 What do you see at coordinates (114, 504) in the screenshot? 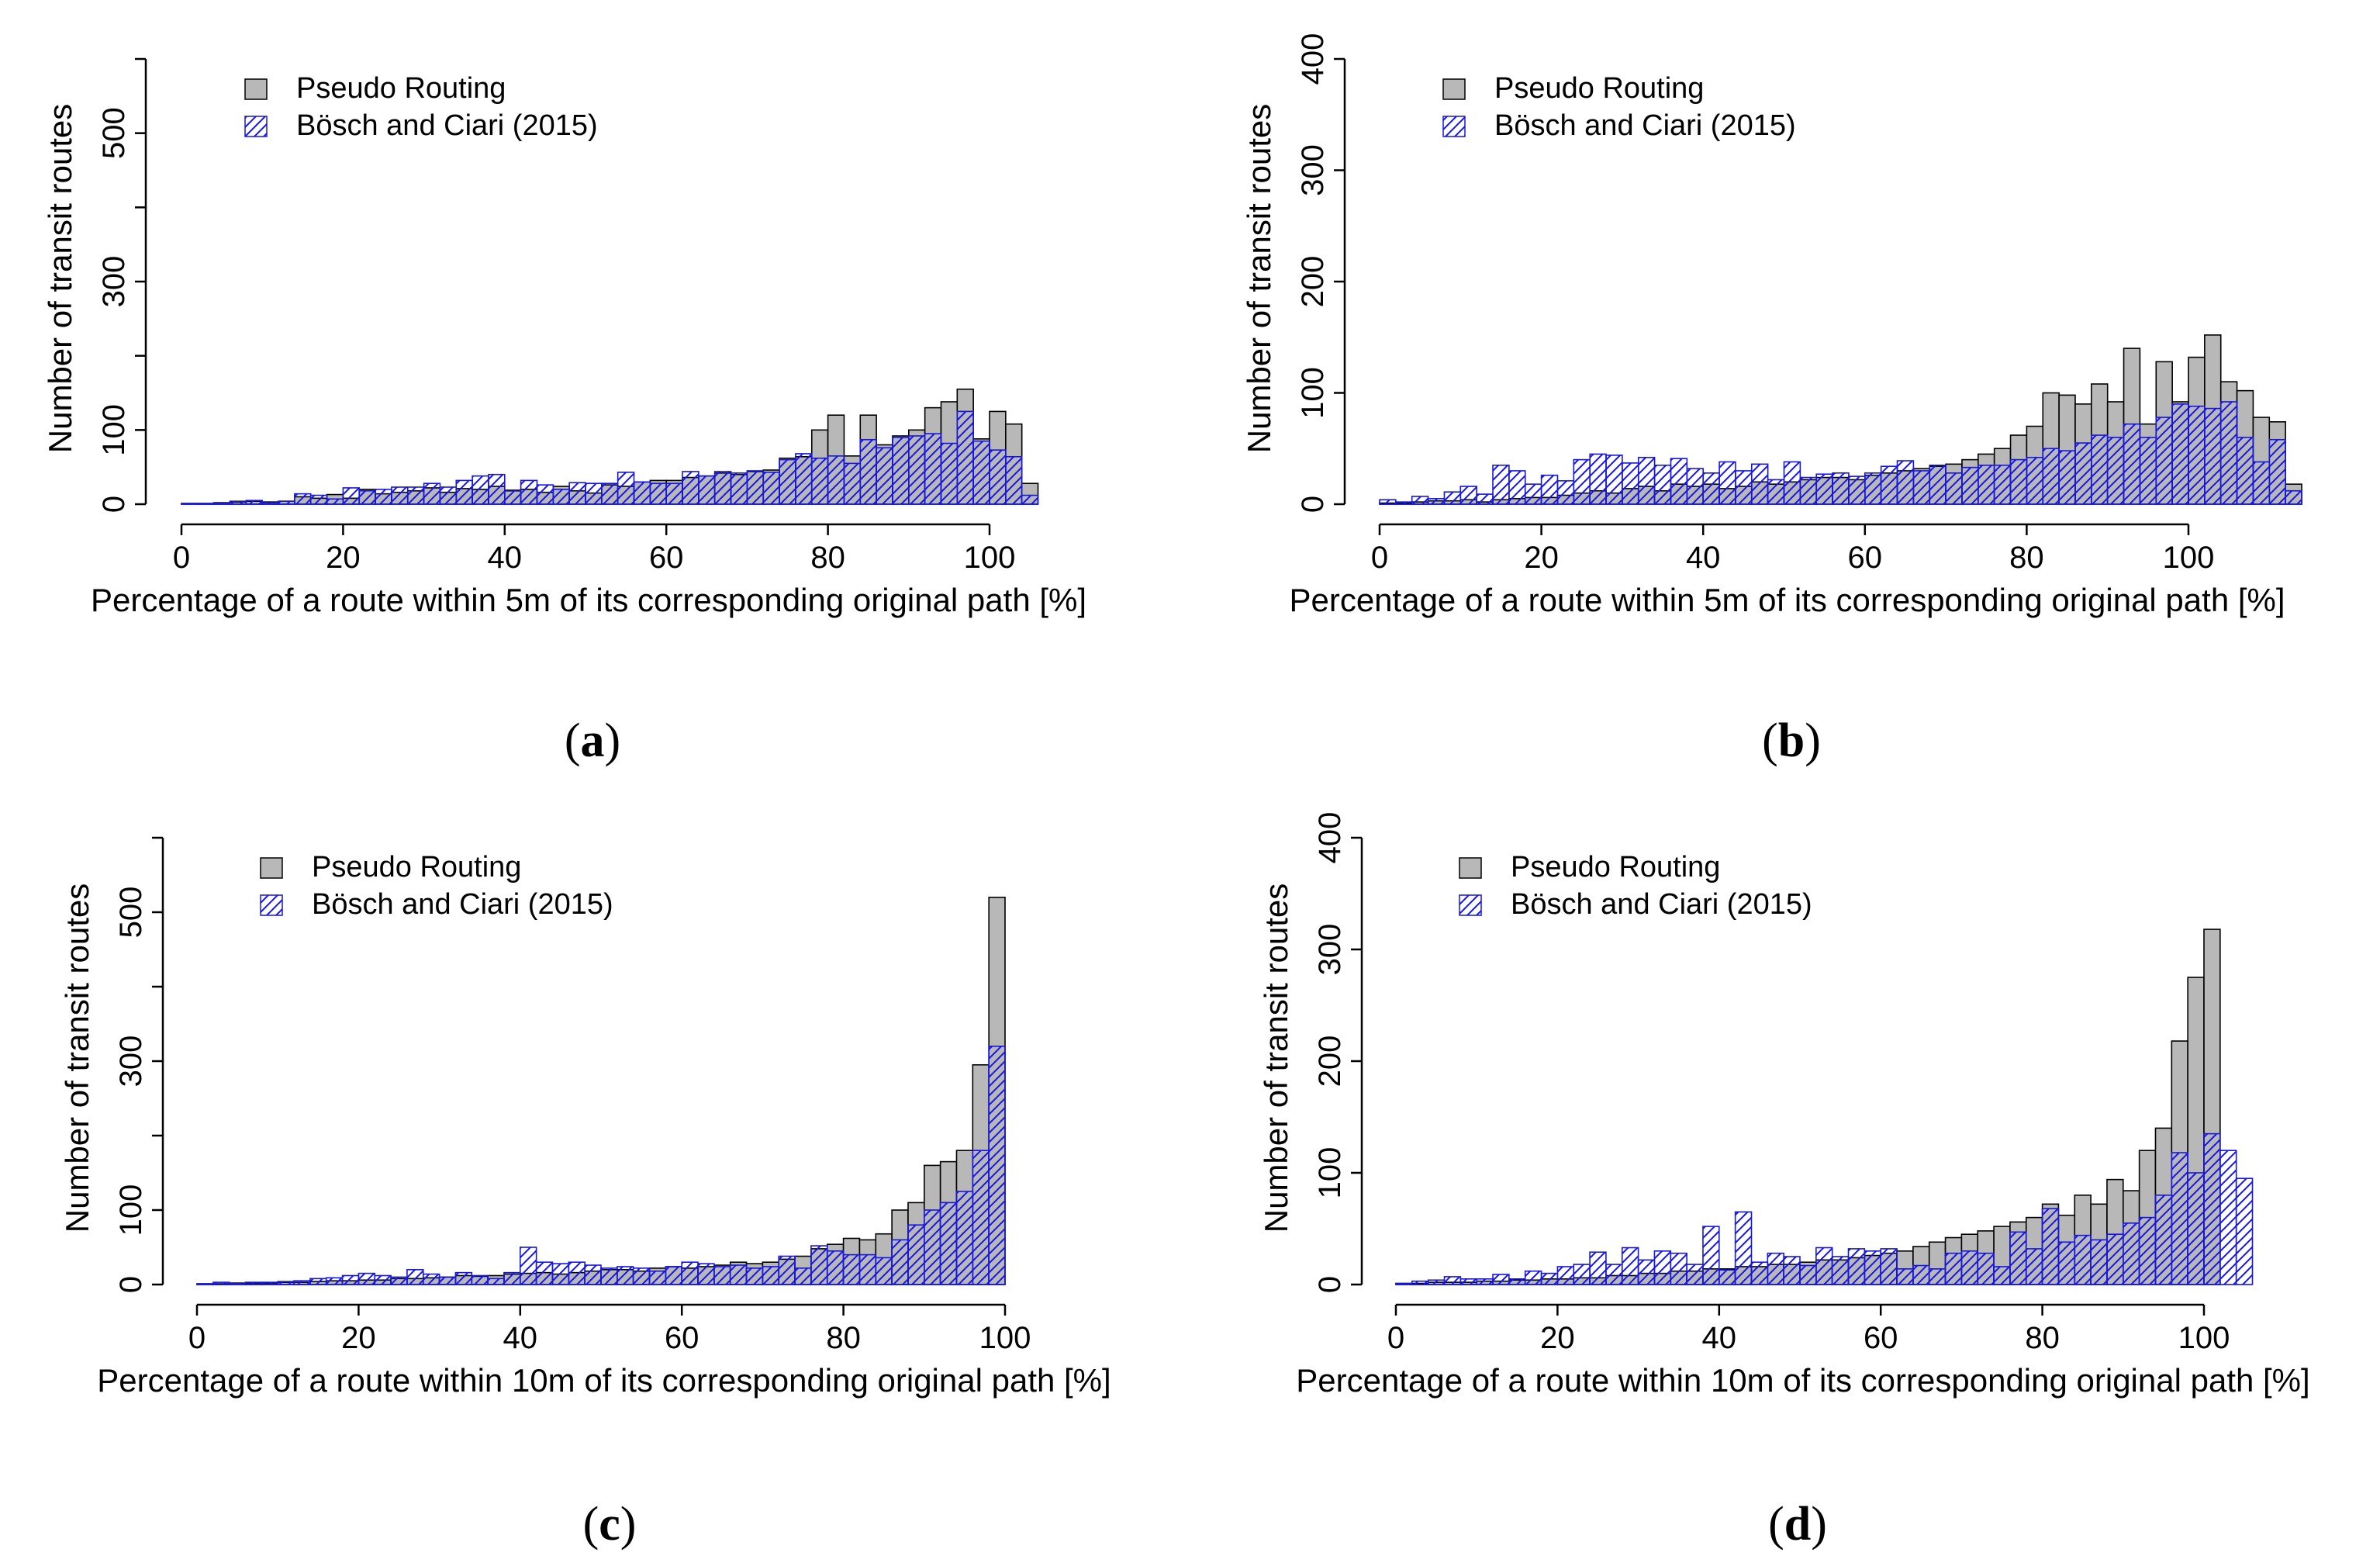
I see `y-tick-label: 0` at bounding box center [114, 504].